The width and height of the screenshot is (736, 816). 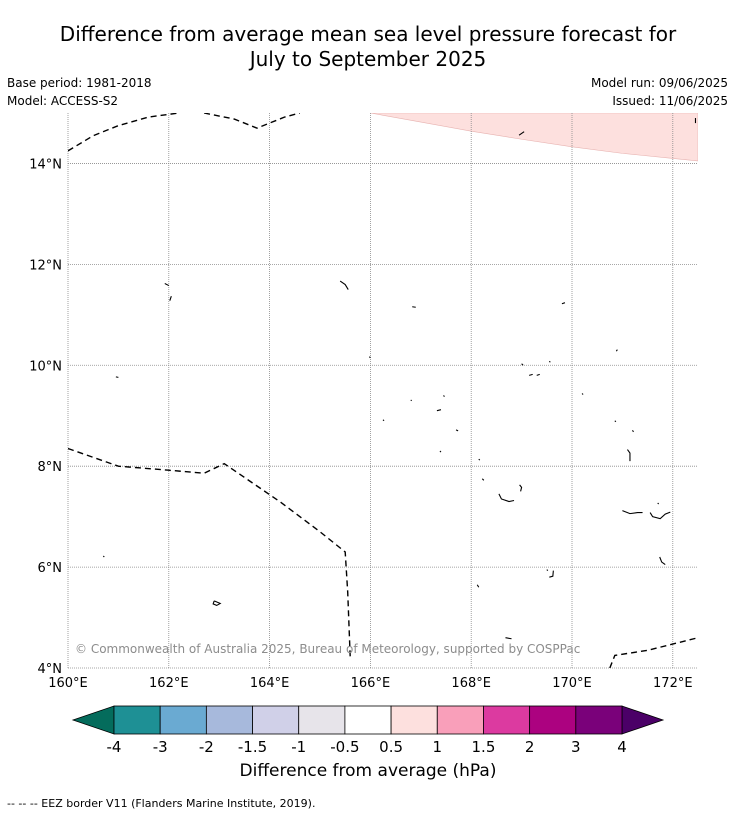 What do you see at coordinates (93, 720) in the screenshot?
I see `colorbar-under-arrow` at bounding box center [93, 720].